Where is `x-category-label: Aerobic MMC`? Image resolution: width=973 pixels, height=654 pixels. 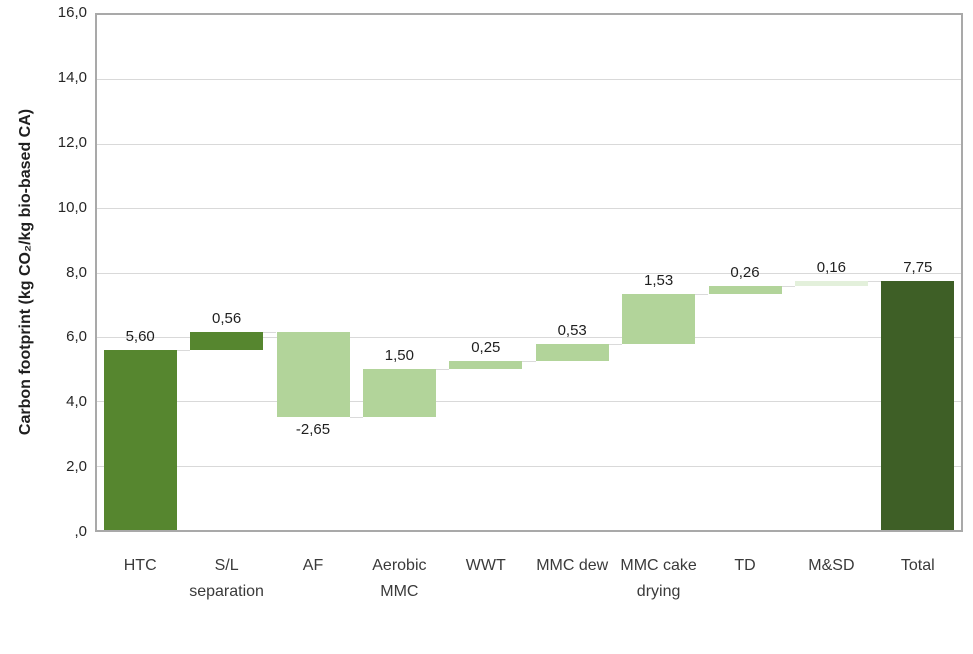
x-category-label: Aerobic MMC is located at coordinates (399, 578).